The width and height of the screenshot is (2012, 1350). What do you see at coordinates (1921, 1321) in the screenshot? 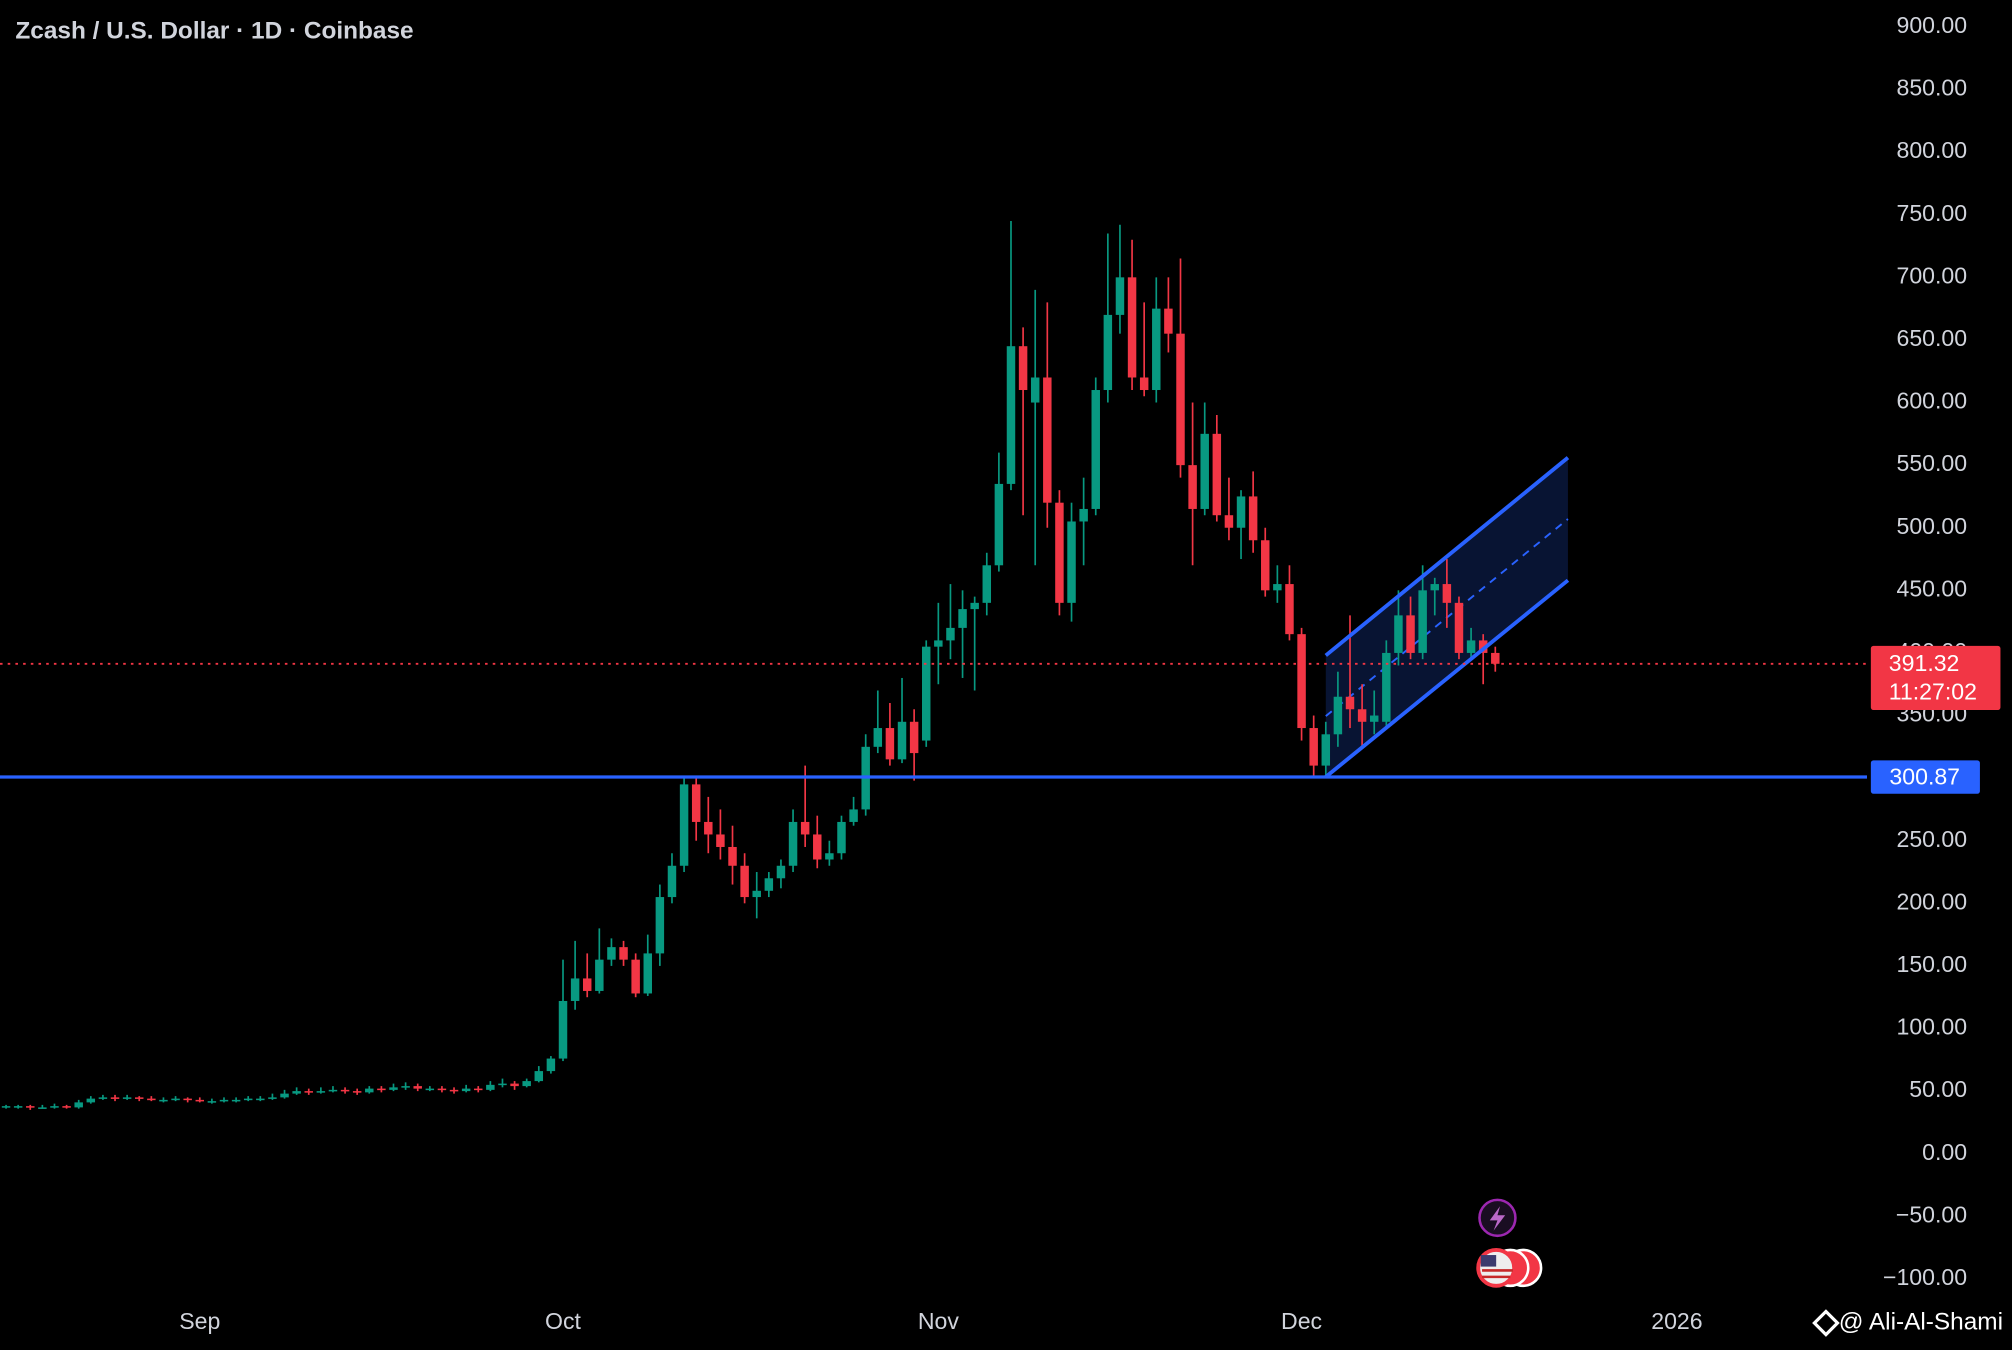
I see `watermark: @ Ali-Al-Shami` at bounding box center [1921, 1321].